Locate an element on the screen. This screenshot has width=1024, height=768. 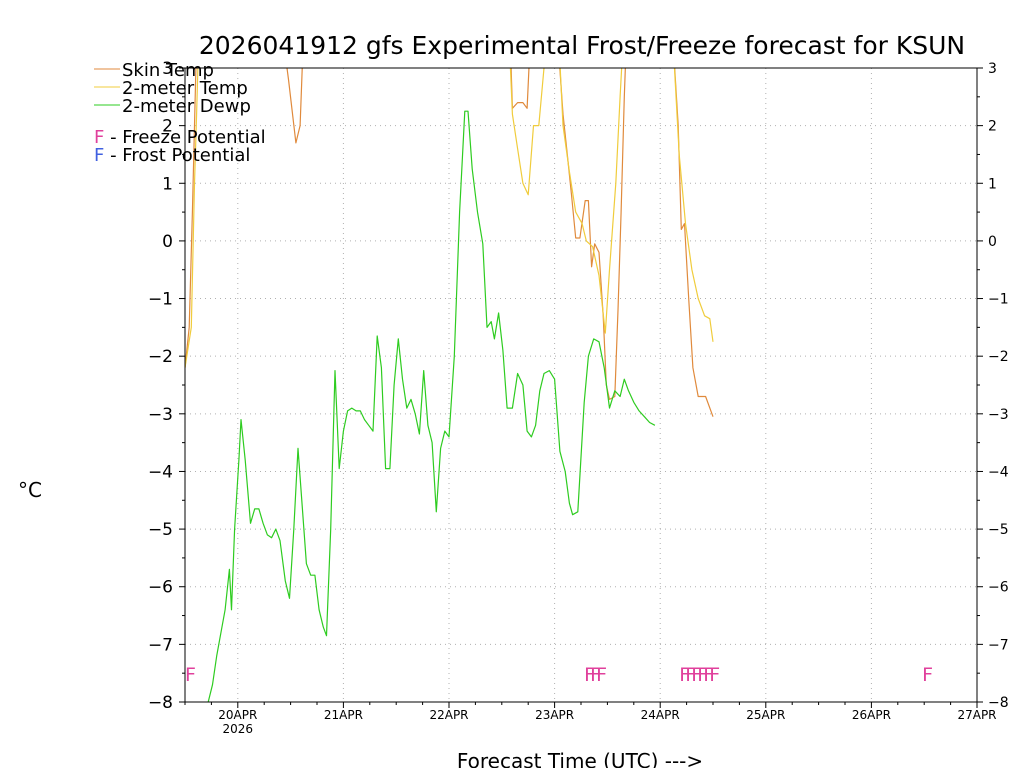
frost-legend-symbol: F is located at coordinates (99, 155).